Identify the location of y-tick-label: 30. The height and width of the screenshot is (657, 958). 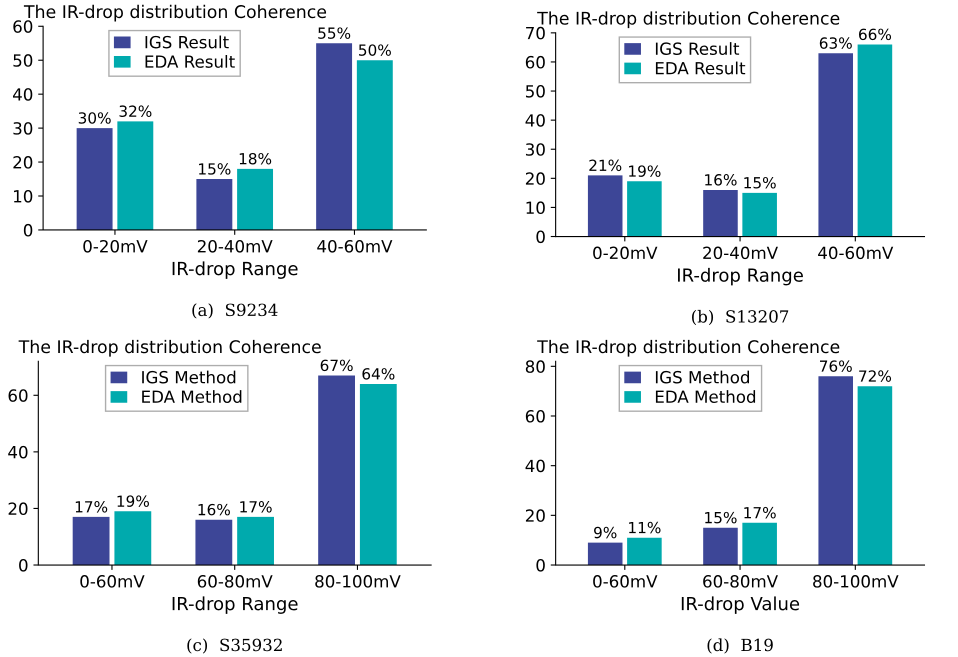
(22, 128).